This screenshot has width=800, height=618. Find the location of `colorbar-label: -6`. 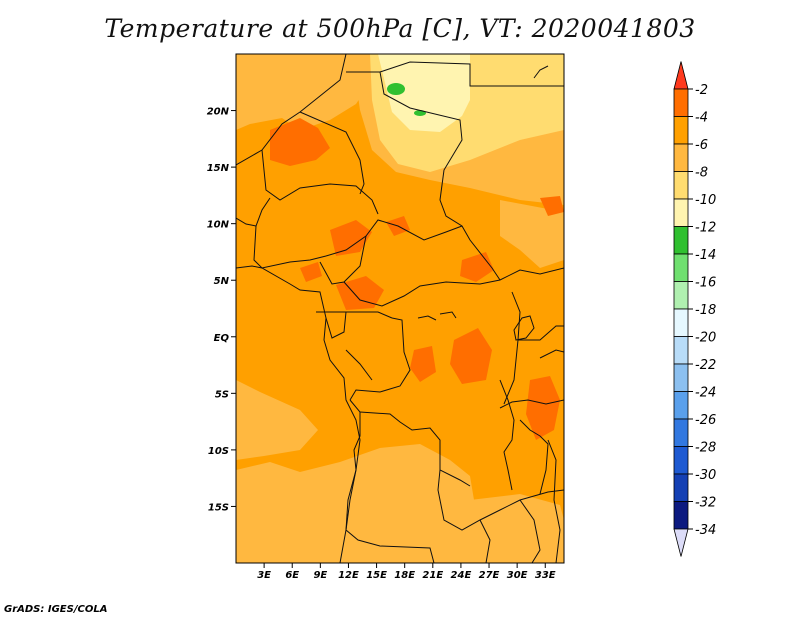

colorbar-label: -6 is located at coordinates (701, 145).